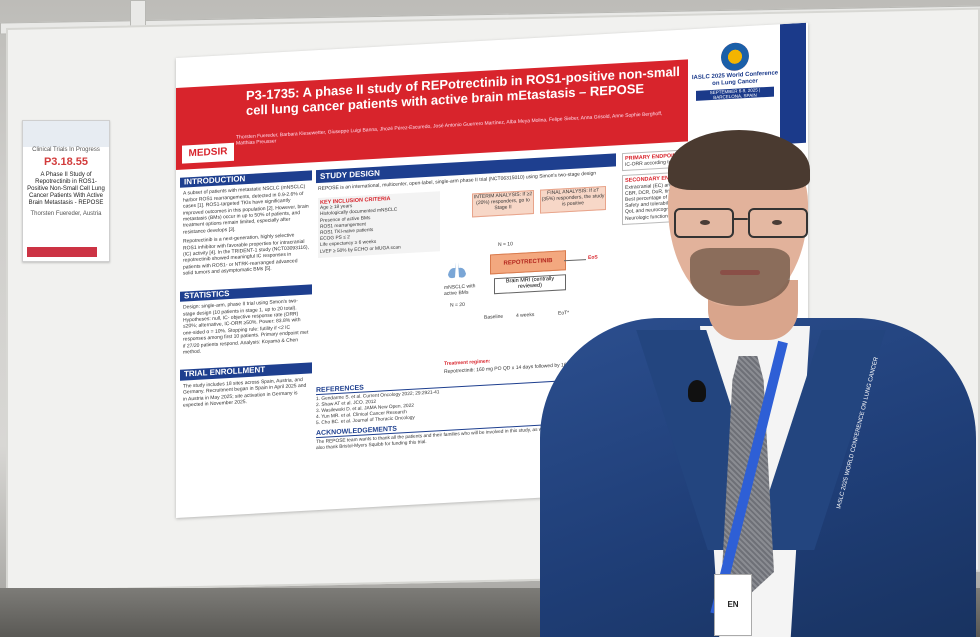  Describe the element at coordinates (66, 214) in the screenshot. I see `notice-presenter: Thorsten Fuereder, Austria` at that location.